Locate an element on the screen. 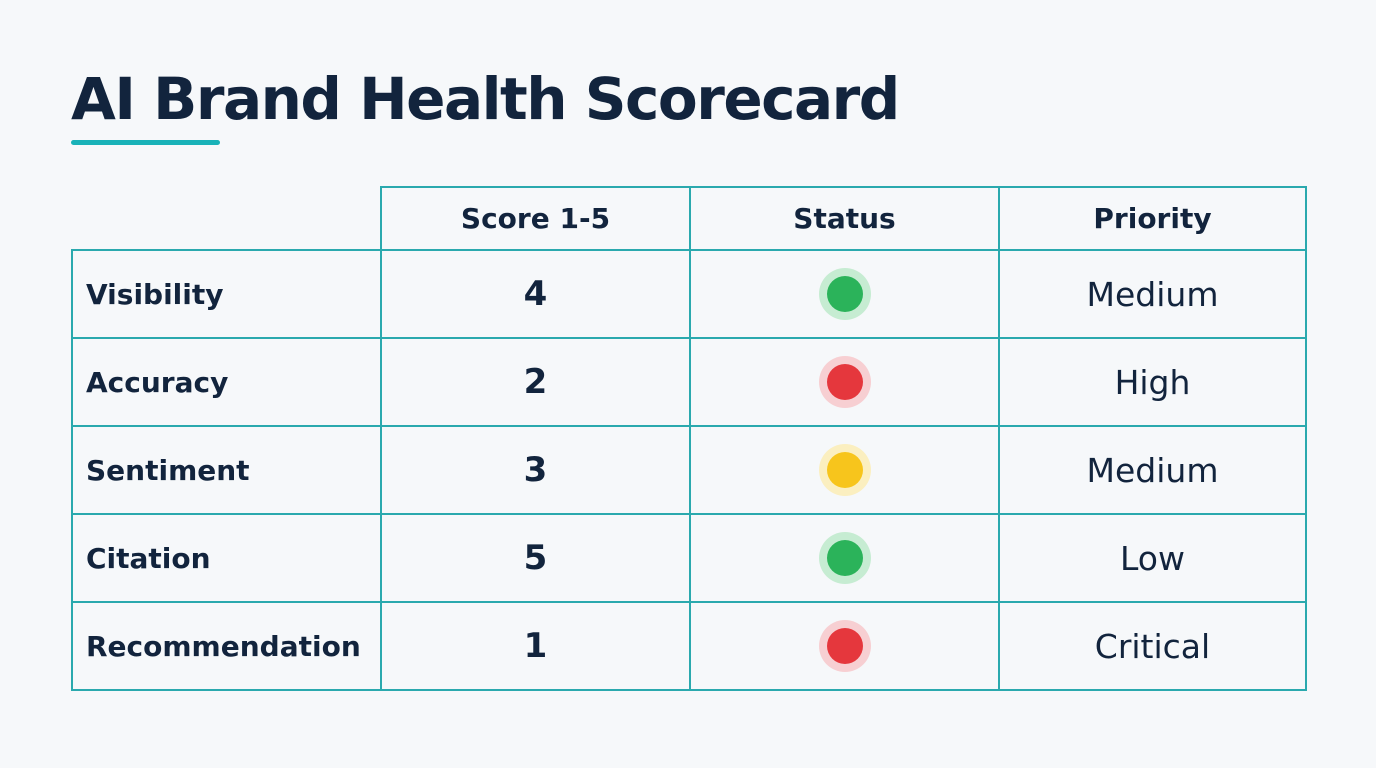 The height and width of the screenshot is (768, 1376). header-corner is located at coordinates (227, 219).